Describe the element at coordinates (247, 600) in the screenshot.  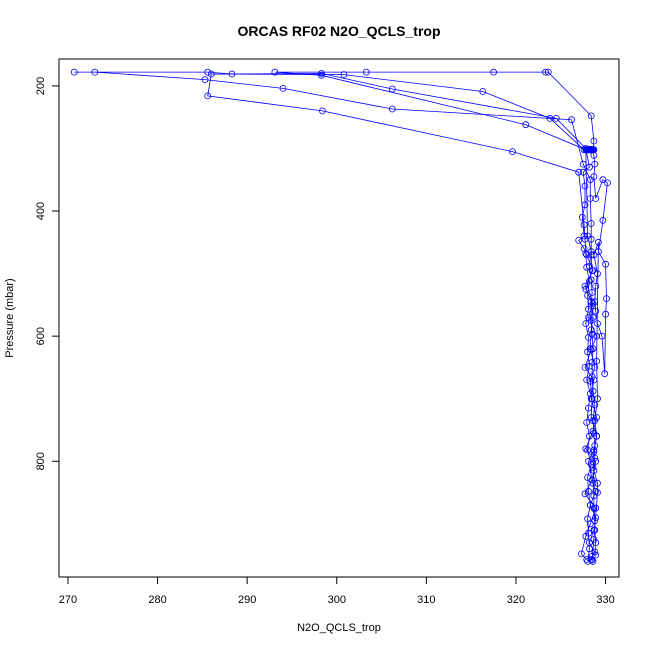
I see `x-tick-label: 290` at that location.